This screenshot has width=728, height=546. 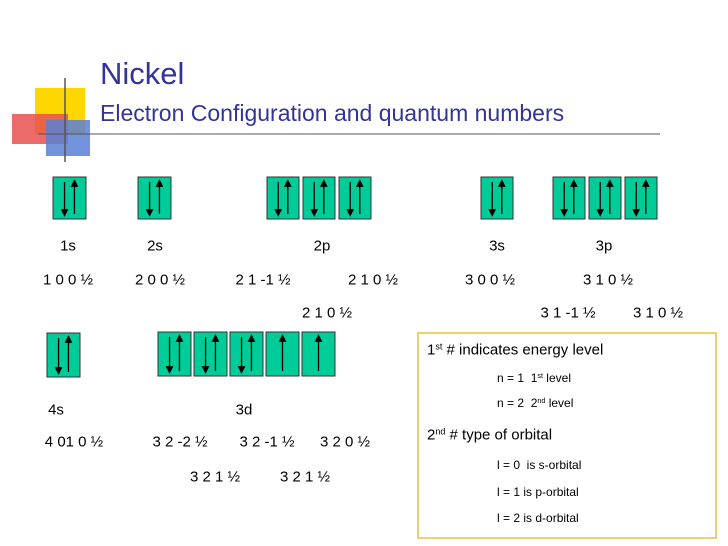 What do you see at coordinates (263, 280) in the screenshot?
I see `quantum-numbers: 2 1 -1 ½` at bounding box center [263, 280].